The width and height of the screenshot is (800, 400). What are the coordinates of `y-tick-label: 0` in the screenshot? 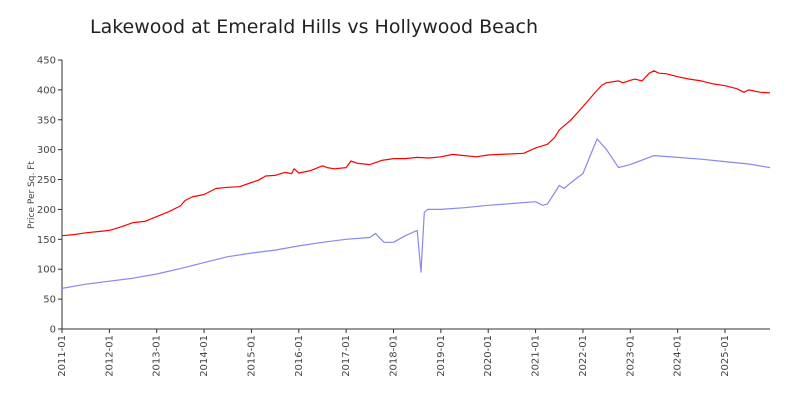 It's located at (53, 330).